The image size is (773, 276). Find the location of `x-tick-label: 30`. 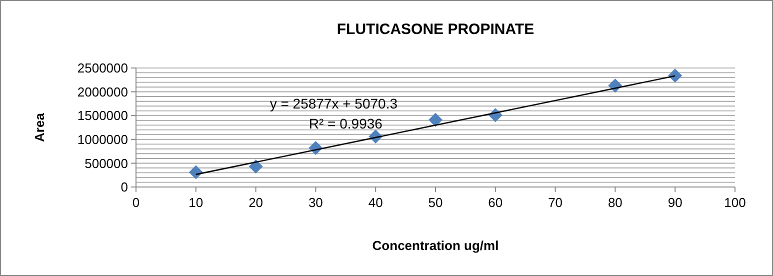

x-tick-label: 30 is located at coordinates (315, 202).